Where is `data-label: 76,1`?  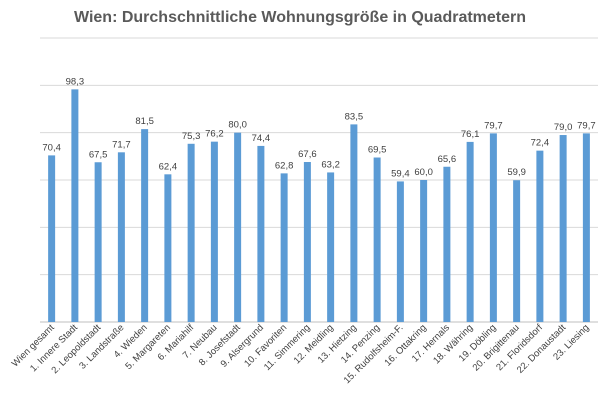 data-label: 76,1 is located at coordinates (470, 134).